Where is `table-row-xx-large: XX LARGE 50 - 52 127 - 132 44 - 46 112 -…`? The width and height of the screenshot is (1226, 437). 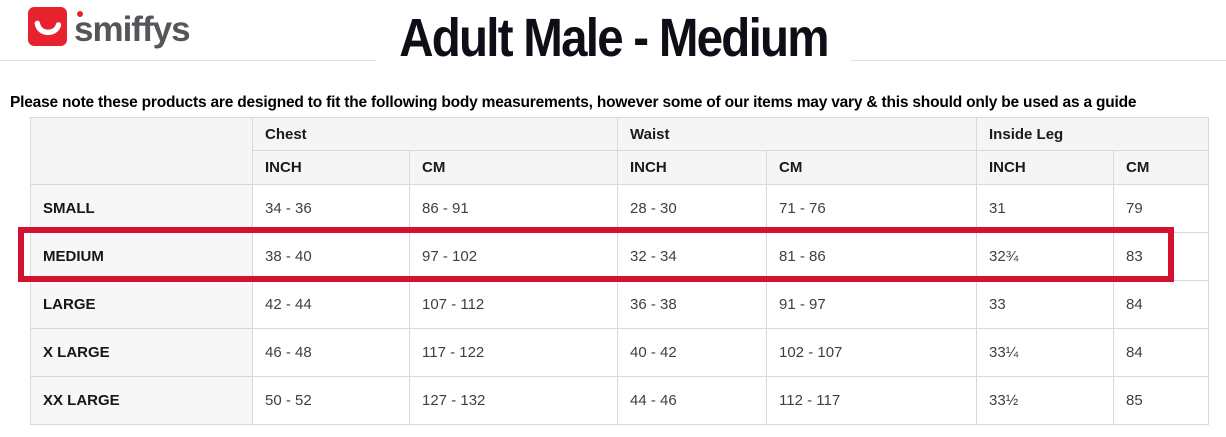 table-row-xx-large: XX LARGE 50 - 52 127 - 132 44 - 46 112 -… is located at coordinates (620, 400).